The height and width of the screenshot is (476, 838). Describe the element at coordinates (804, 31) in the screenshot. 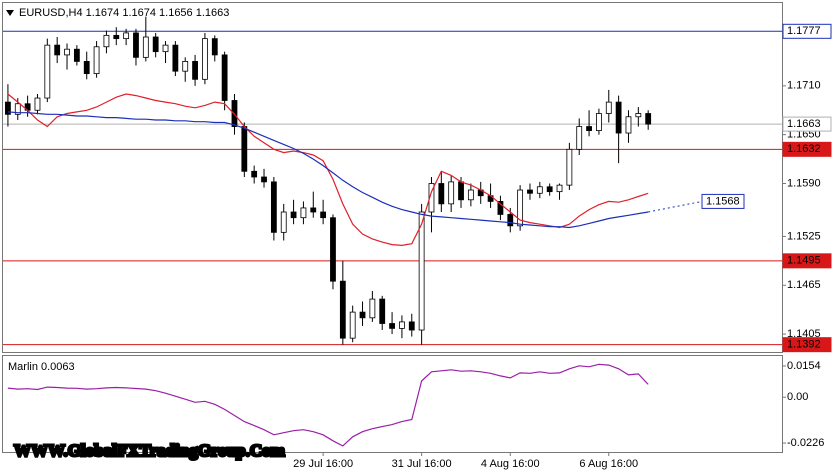

I see `level-label: 1.1777` at that location.